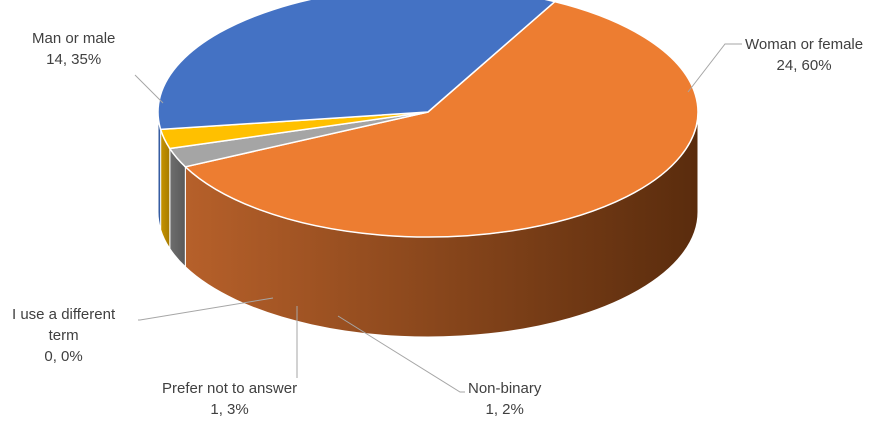  What do you see at coordinates (229, 409) in the screenshot?
I see `slice-label-value: 1, 3%` at bounding box center [229, 409].